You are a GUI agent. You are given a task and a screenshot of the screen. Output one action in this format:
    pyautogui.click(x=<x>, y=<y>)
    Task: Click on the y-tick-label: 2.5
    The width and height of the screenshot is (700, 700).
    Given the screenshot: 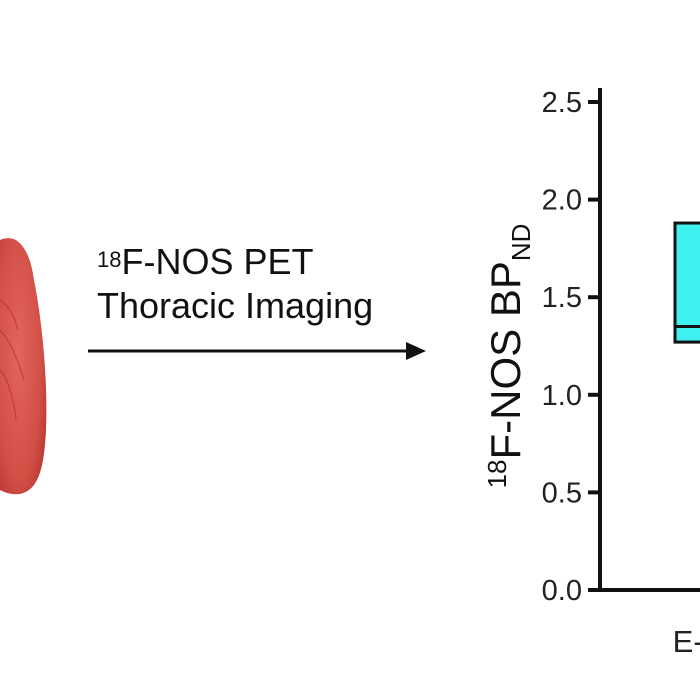 What is the action you would take?
    pyautogui.click(x=562, y=103)
    